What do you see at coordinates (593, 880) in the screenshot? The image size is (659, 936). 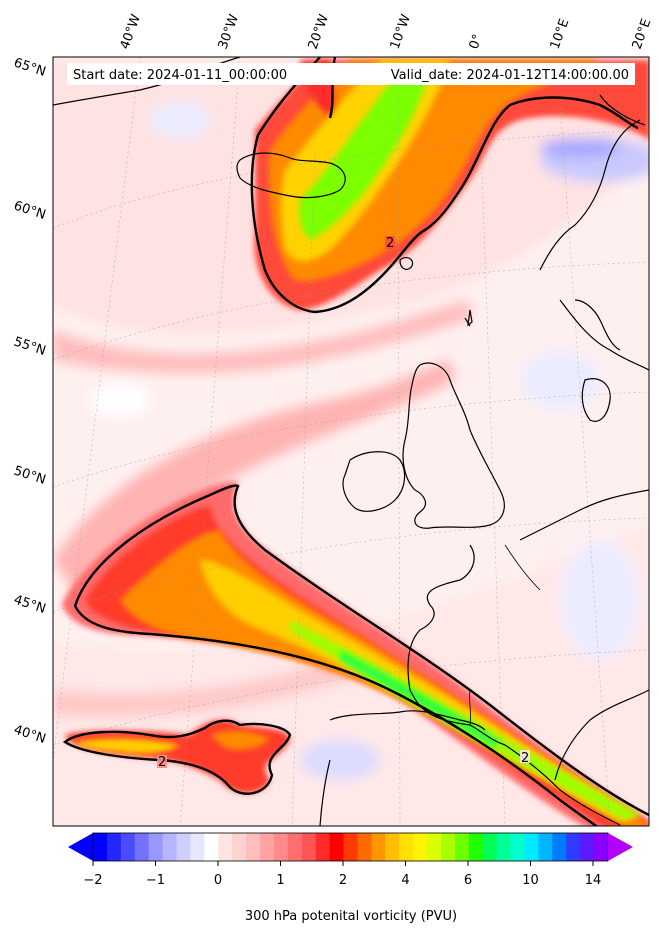 I see `colorbar-tick-label: 14` at bounding box center [593, 880].